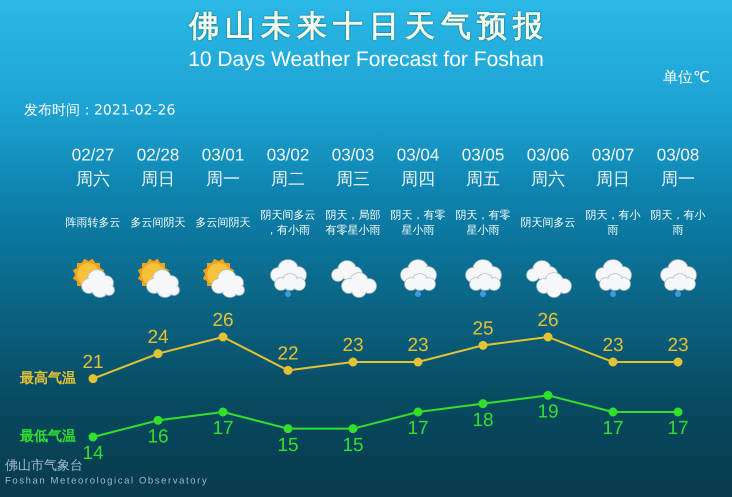 The image size is (732, 497). Describe the element at coordinates (93, 167) in the screenshot. I see `x-tick-label: 02/27 周六` at that location.